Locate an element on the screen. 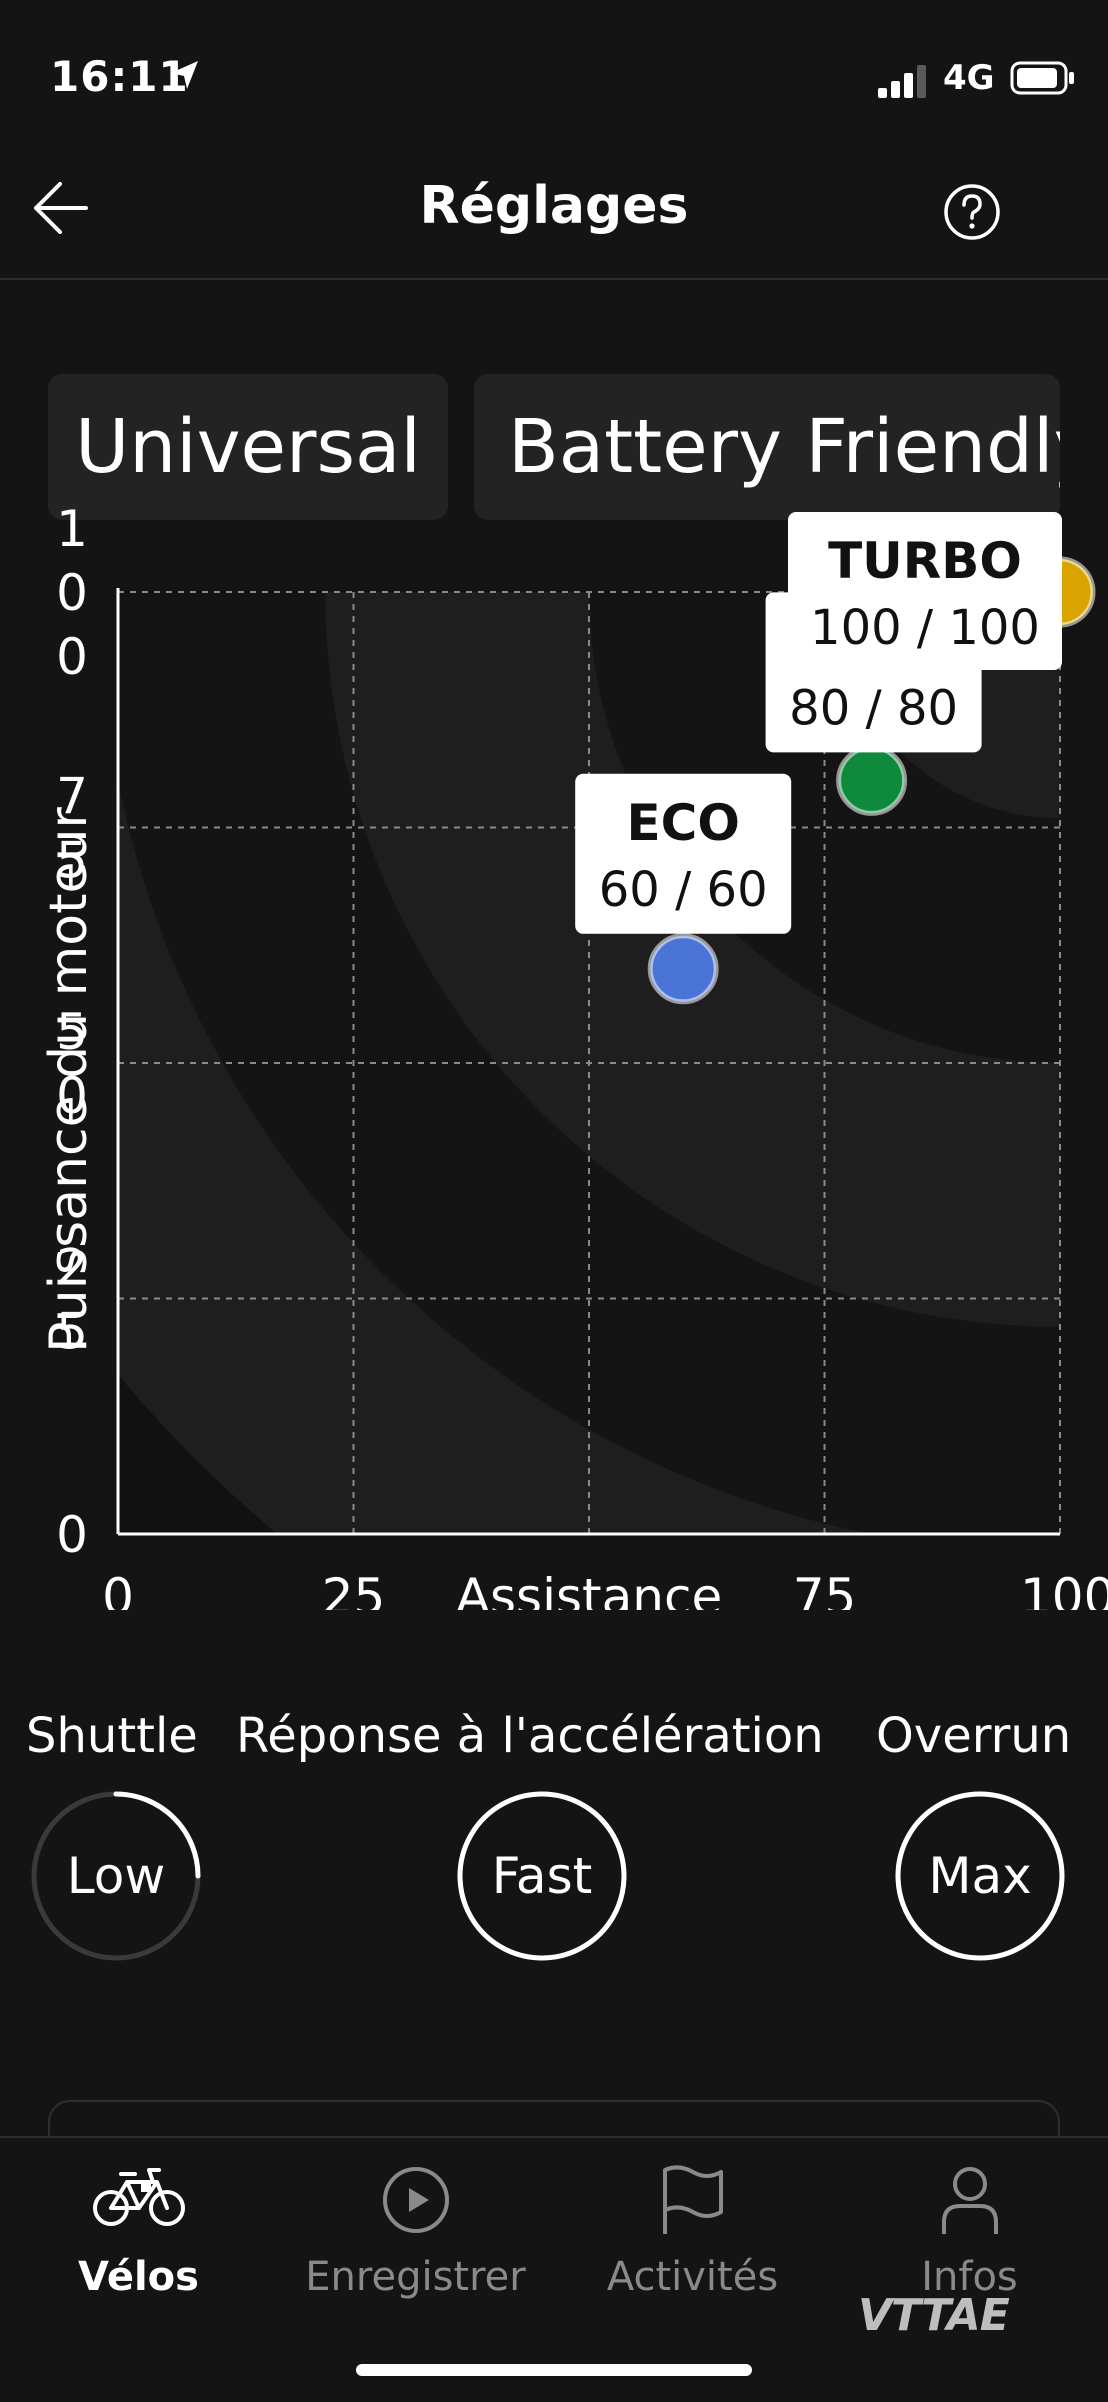 This screenshot has height=2402, width=1108. status-time: 16:11 is located at coordinates (119, 76).